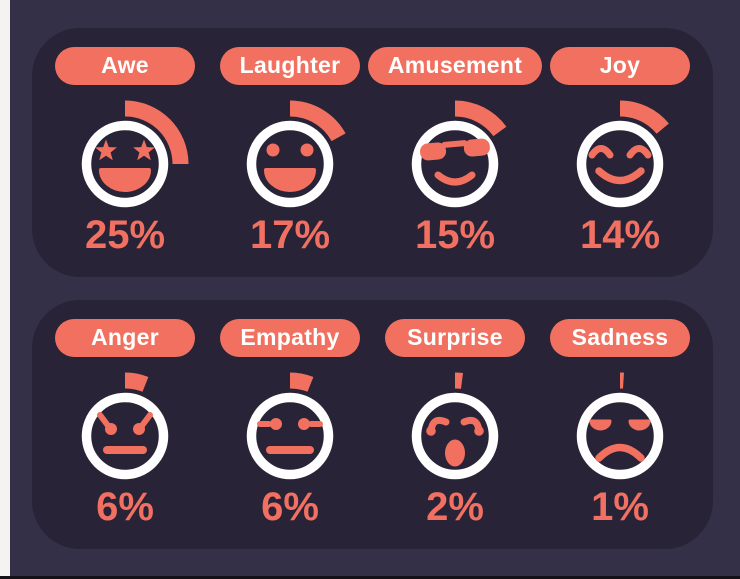 The height and width of the screenshot is (579, 740). I want to click on emotion-card-anger: Anger 6%, so click(125, 434).